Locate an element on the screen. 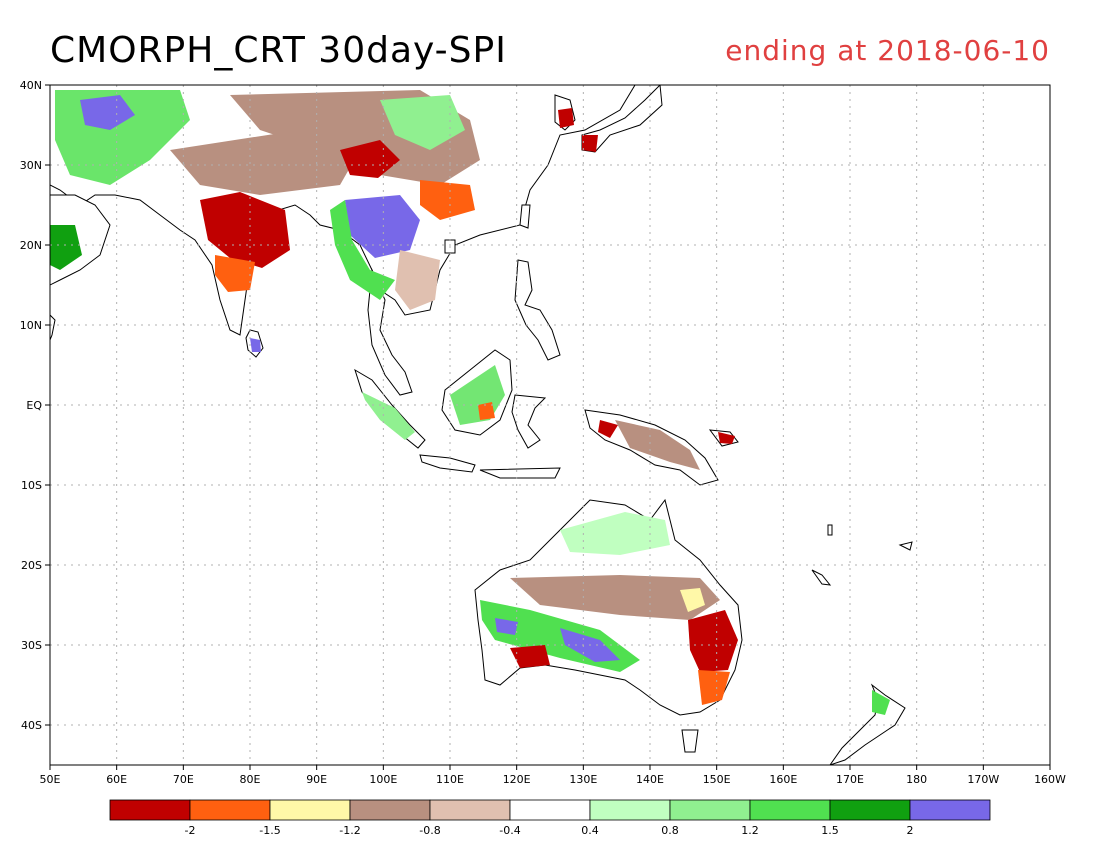 The width and height of the screenshot is (1100, 850). x-tick-label: 110E is located at coordinates (450, 779).